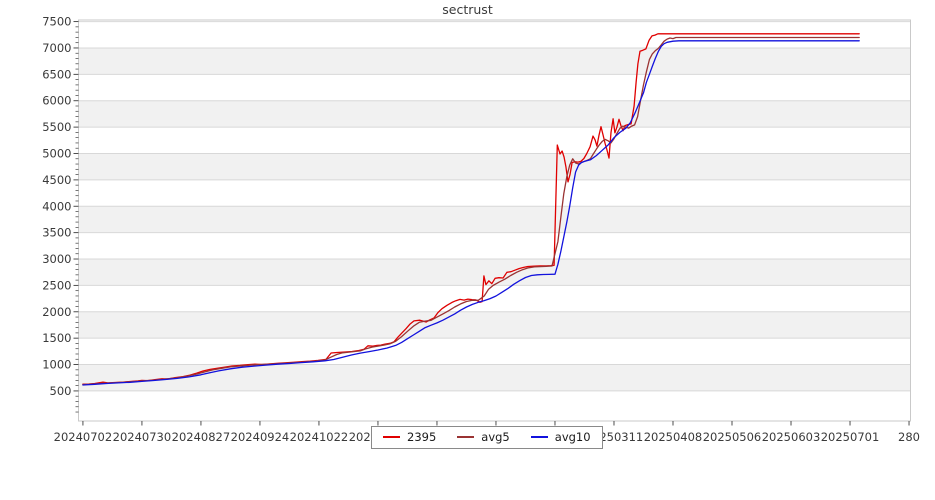  Describe the element at coordinates (201, 437) in the screenshot. I see `x-tick-label: 20240827` at that location.